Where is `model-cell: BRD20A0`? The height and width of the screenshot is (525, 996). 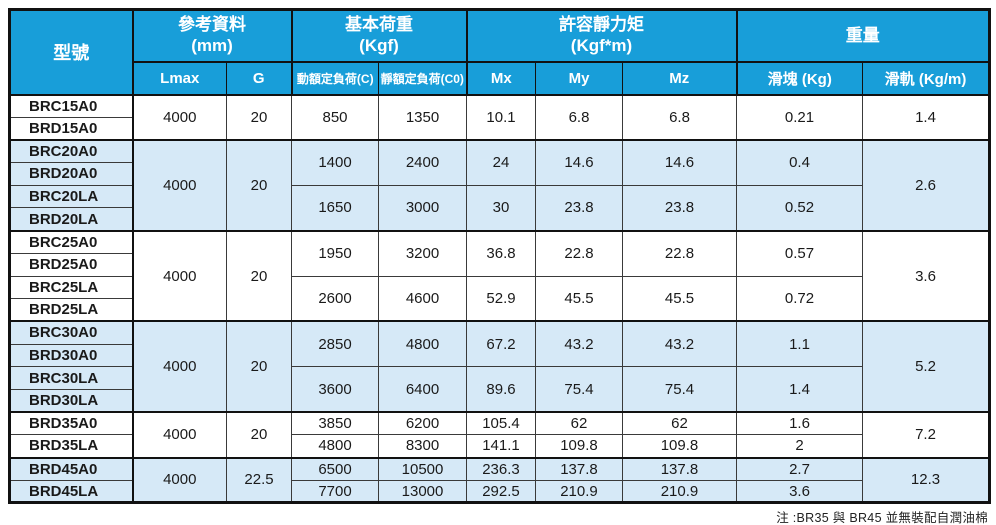
model-cell: BRD20A0 is located at coordinates (71, 174).